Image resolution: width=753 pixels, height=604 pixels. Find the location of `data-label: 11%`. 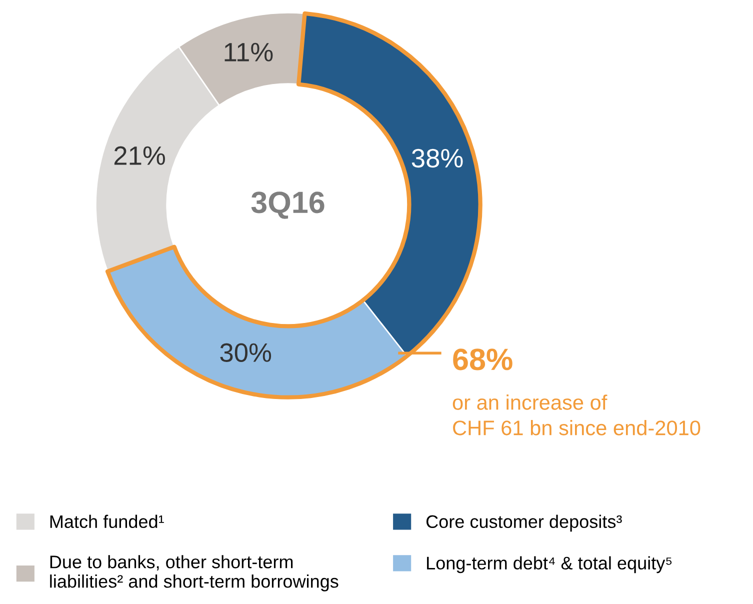

data-label: 11% is located at coordinates (248, 52).